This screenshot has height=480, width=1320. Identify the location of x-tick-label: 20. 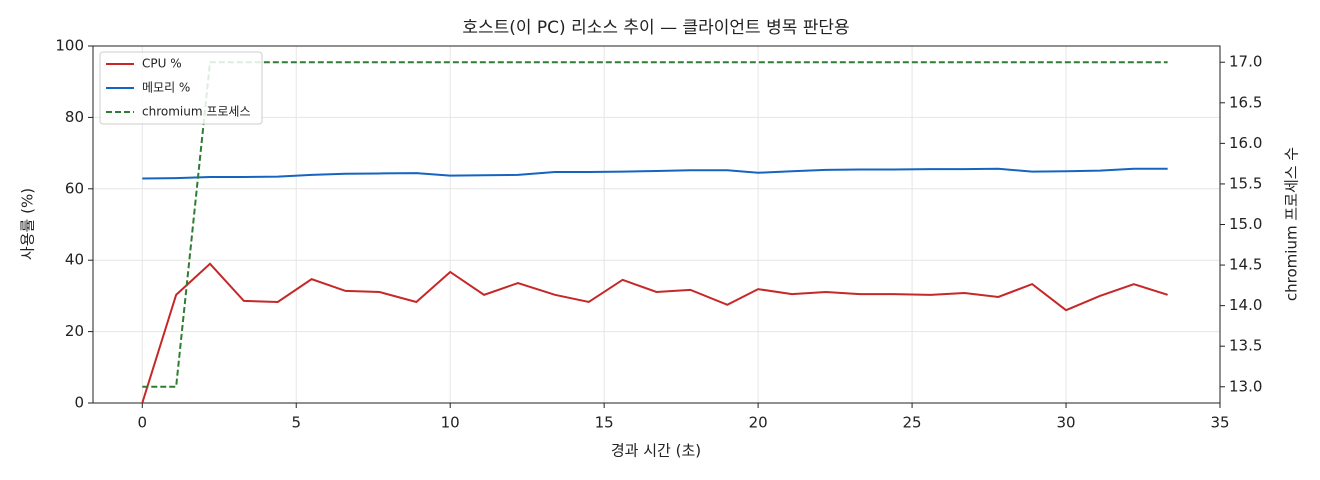
(758, 423).